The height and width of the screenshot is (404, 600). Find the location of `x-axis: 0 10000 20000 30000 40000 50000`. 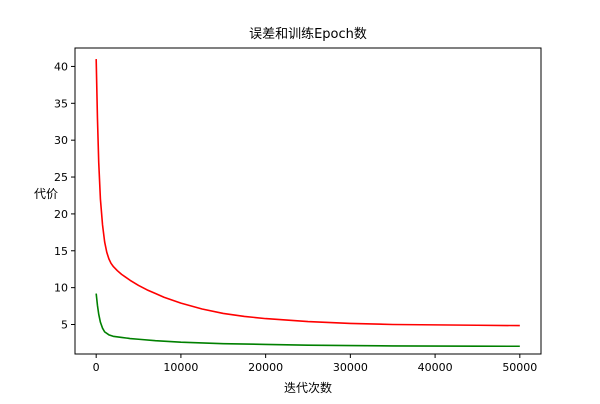

x-axis: 0 10000 20000 30000 40000 50000 is located at coordinates (315, 364).